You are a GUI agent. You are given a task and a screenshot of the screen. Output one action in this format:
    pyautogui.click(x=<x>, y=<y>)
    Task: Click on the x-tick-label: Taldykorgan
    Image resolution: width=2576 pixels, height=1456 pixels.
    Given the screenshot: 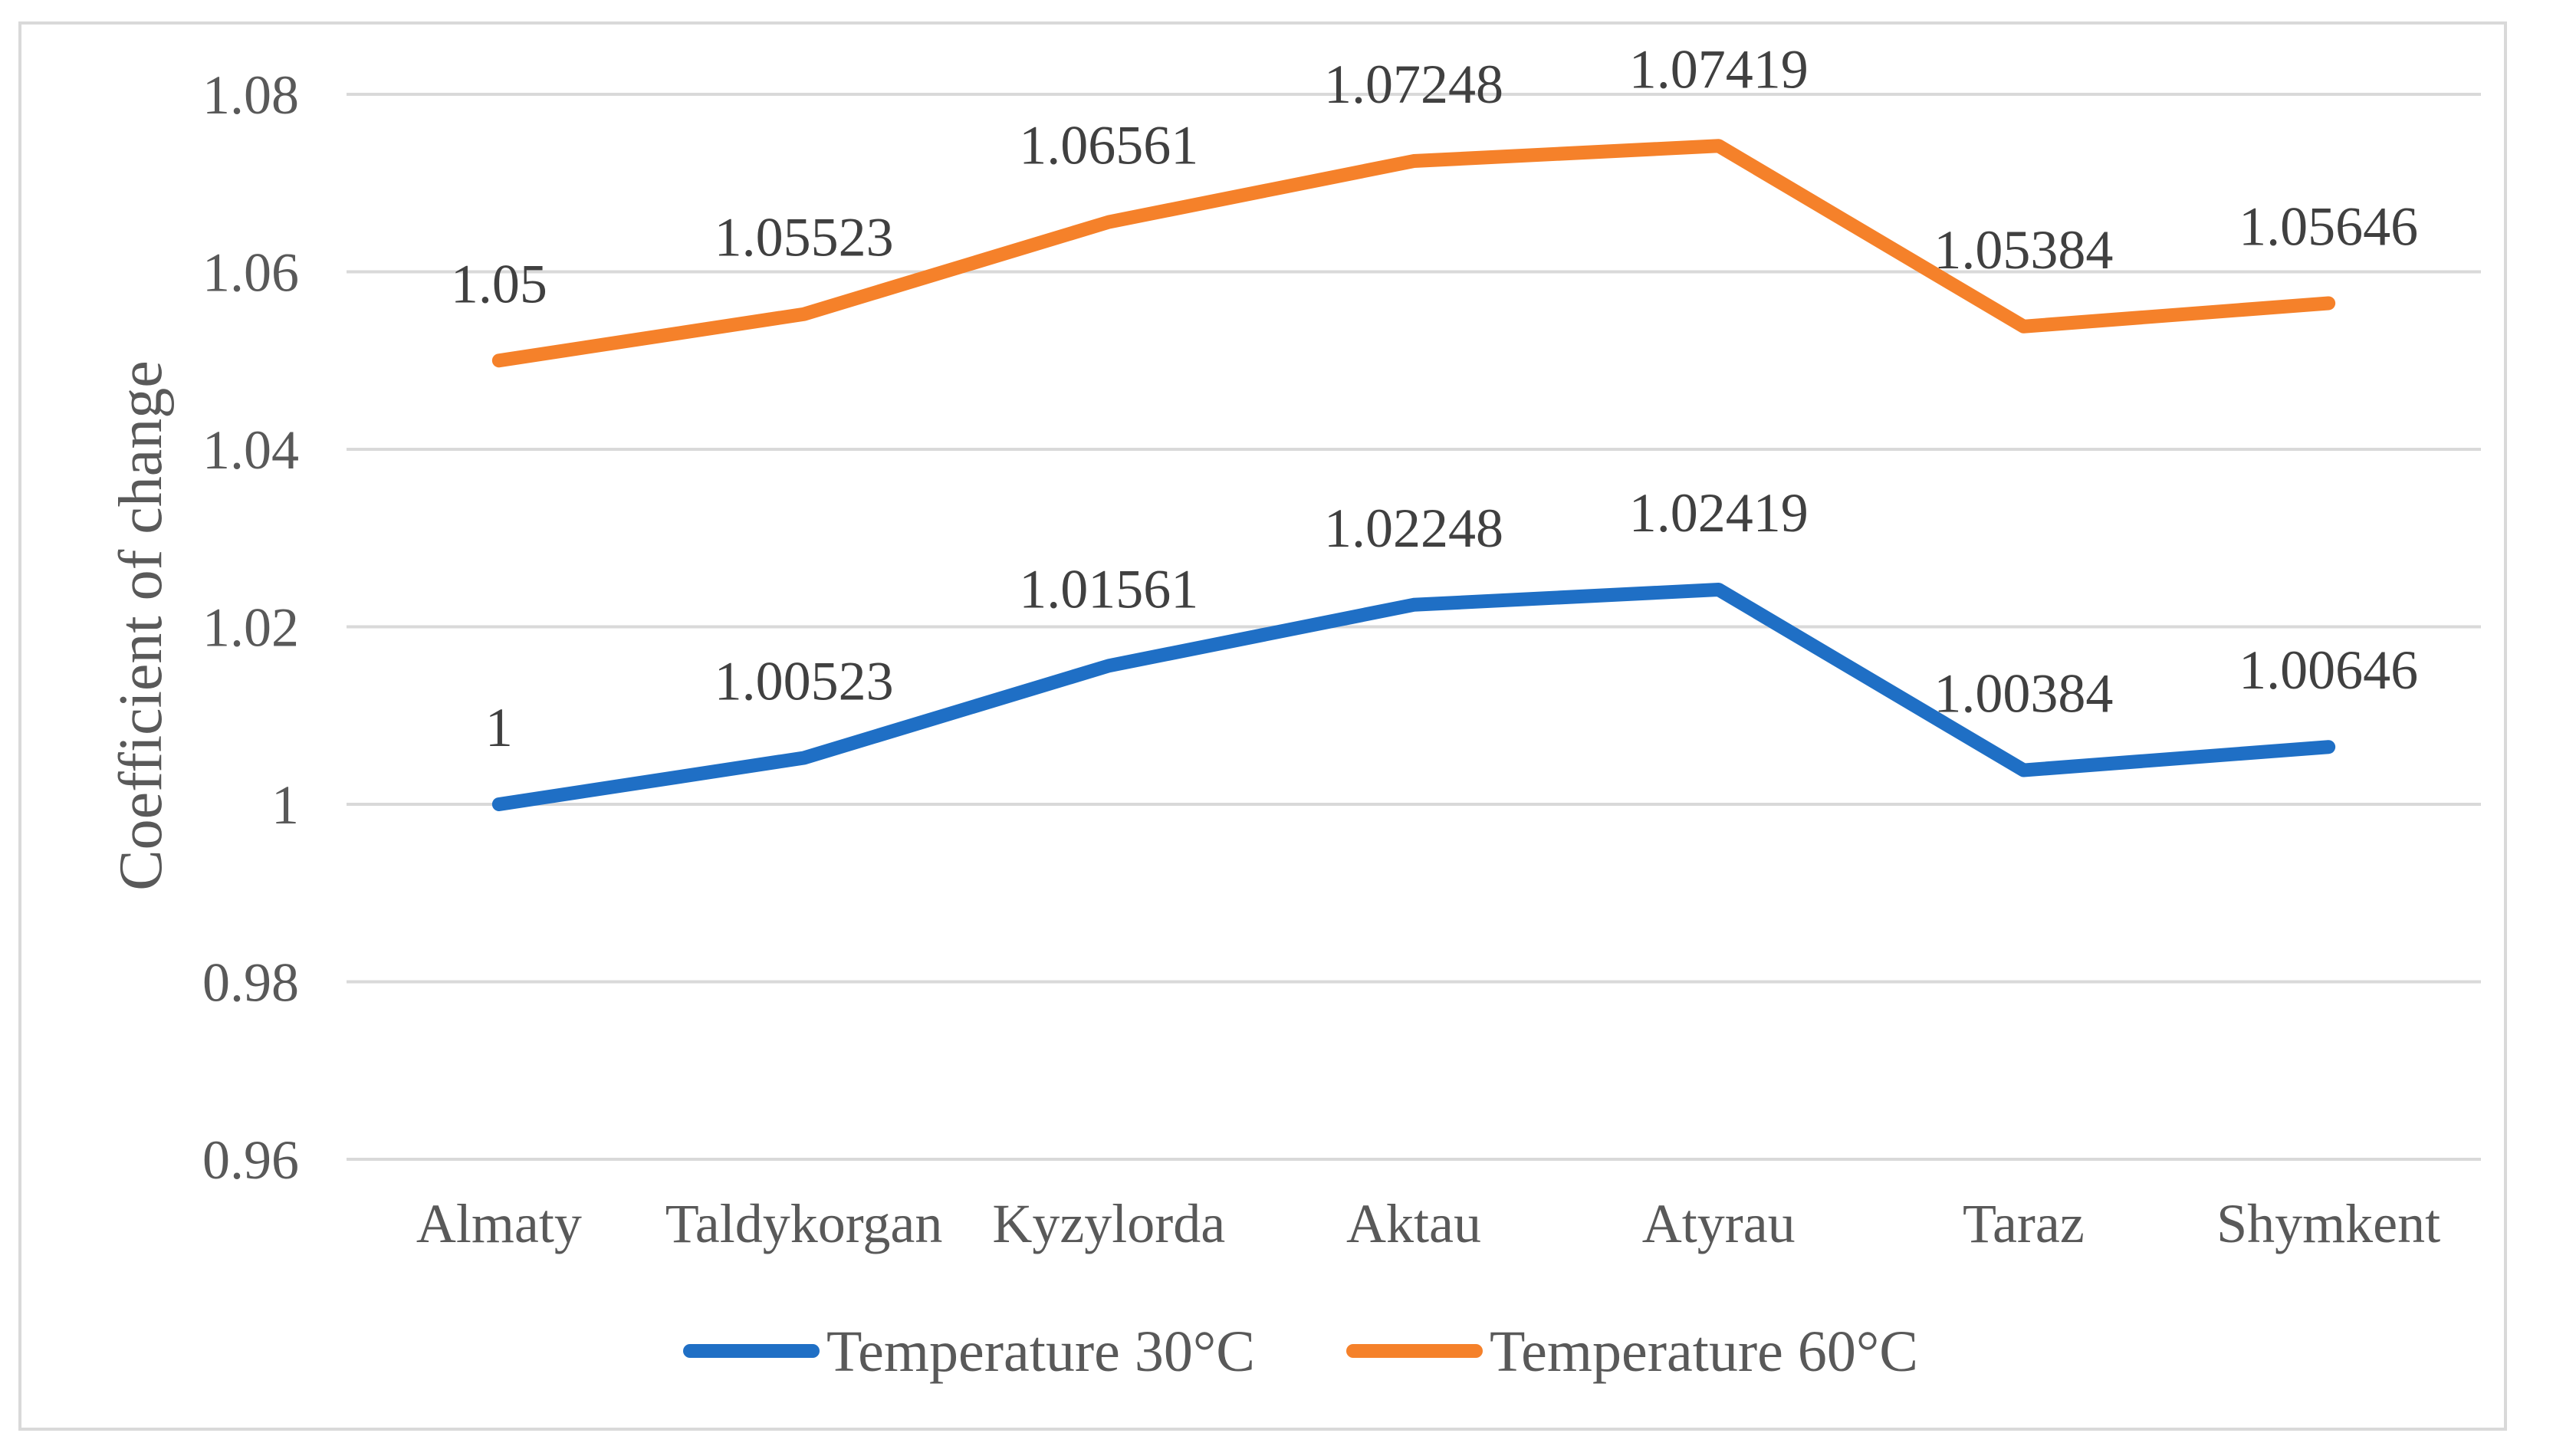 What is the action you would take?
    pyautogui.click(x=804, y=1223)
    